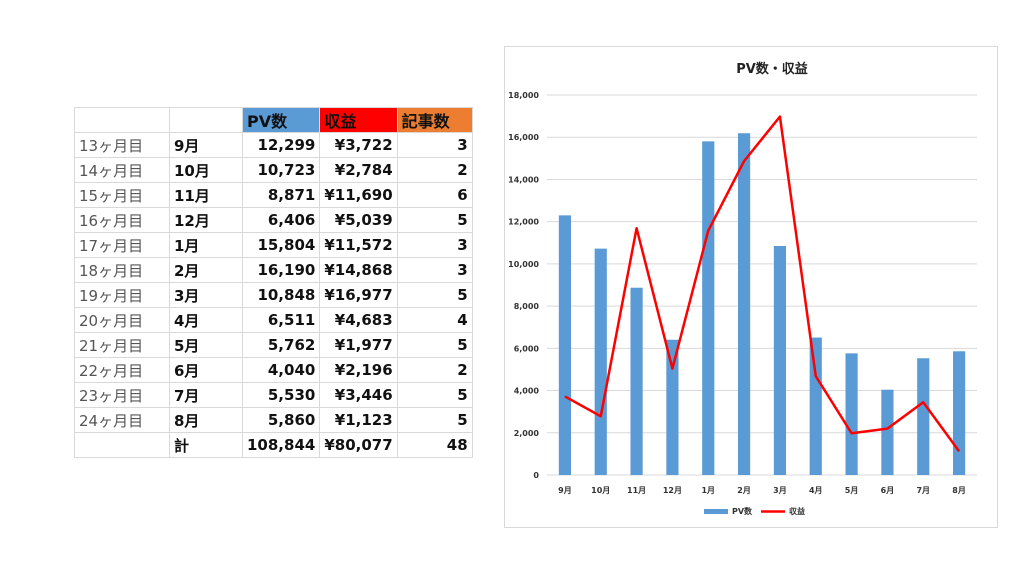  Describe the element at coordinates (358, 295) in the screenshot. I see `revenue-cell: ¥16,977` at that location.